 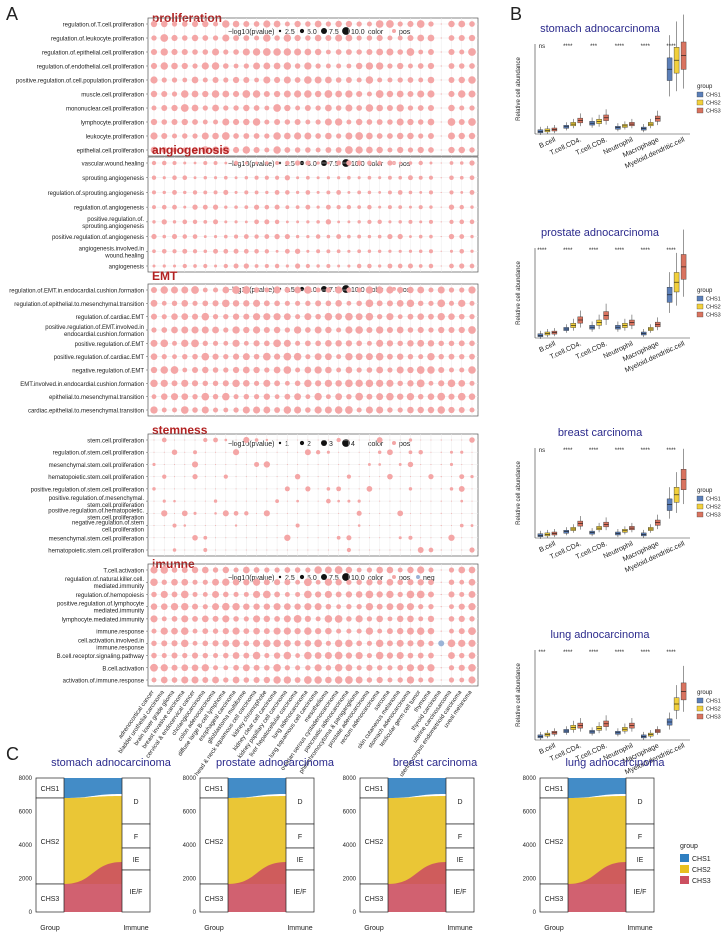 What do you see at coordinates (568, 451) in the screenshot?
I see `significance-label: ****` at bounding box center [568, 451].